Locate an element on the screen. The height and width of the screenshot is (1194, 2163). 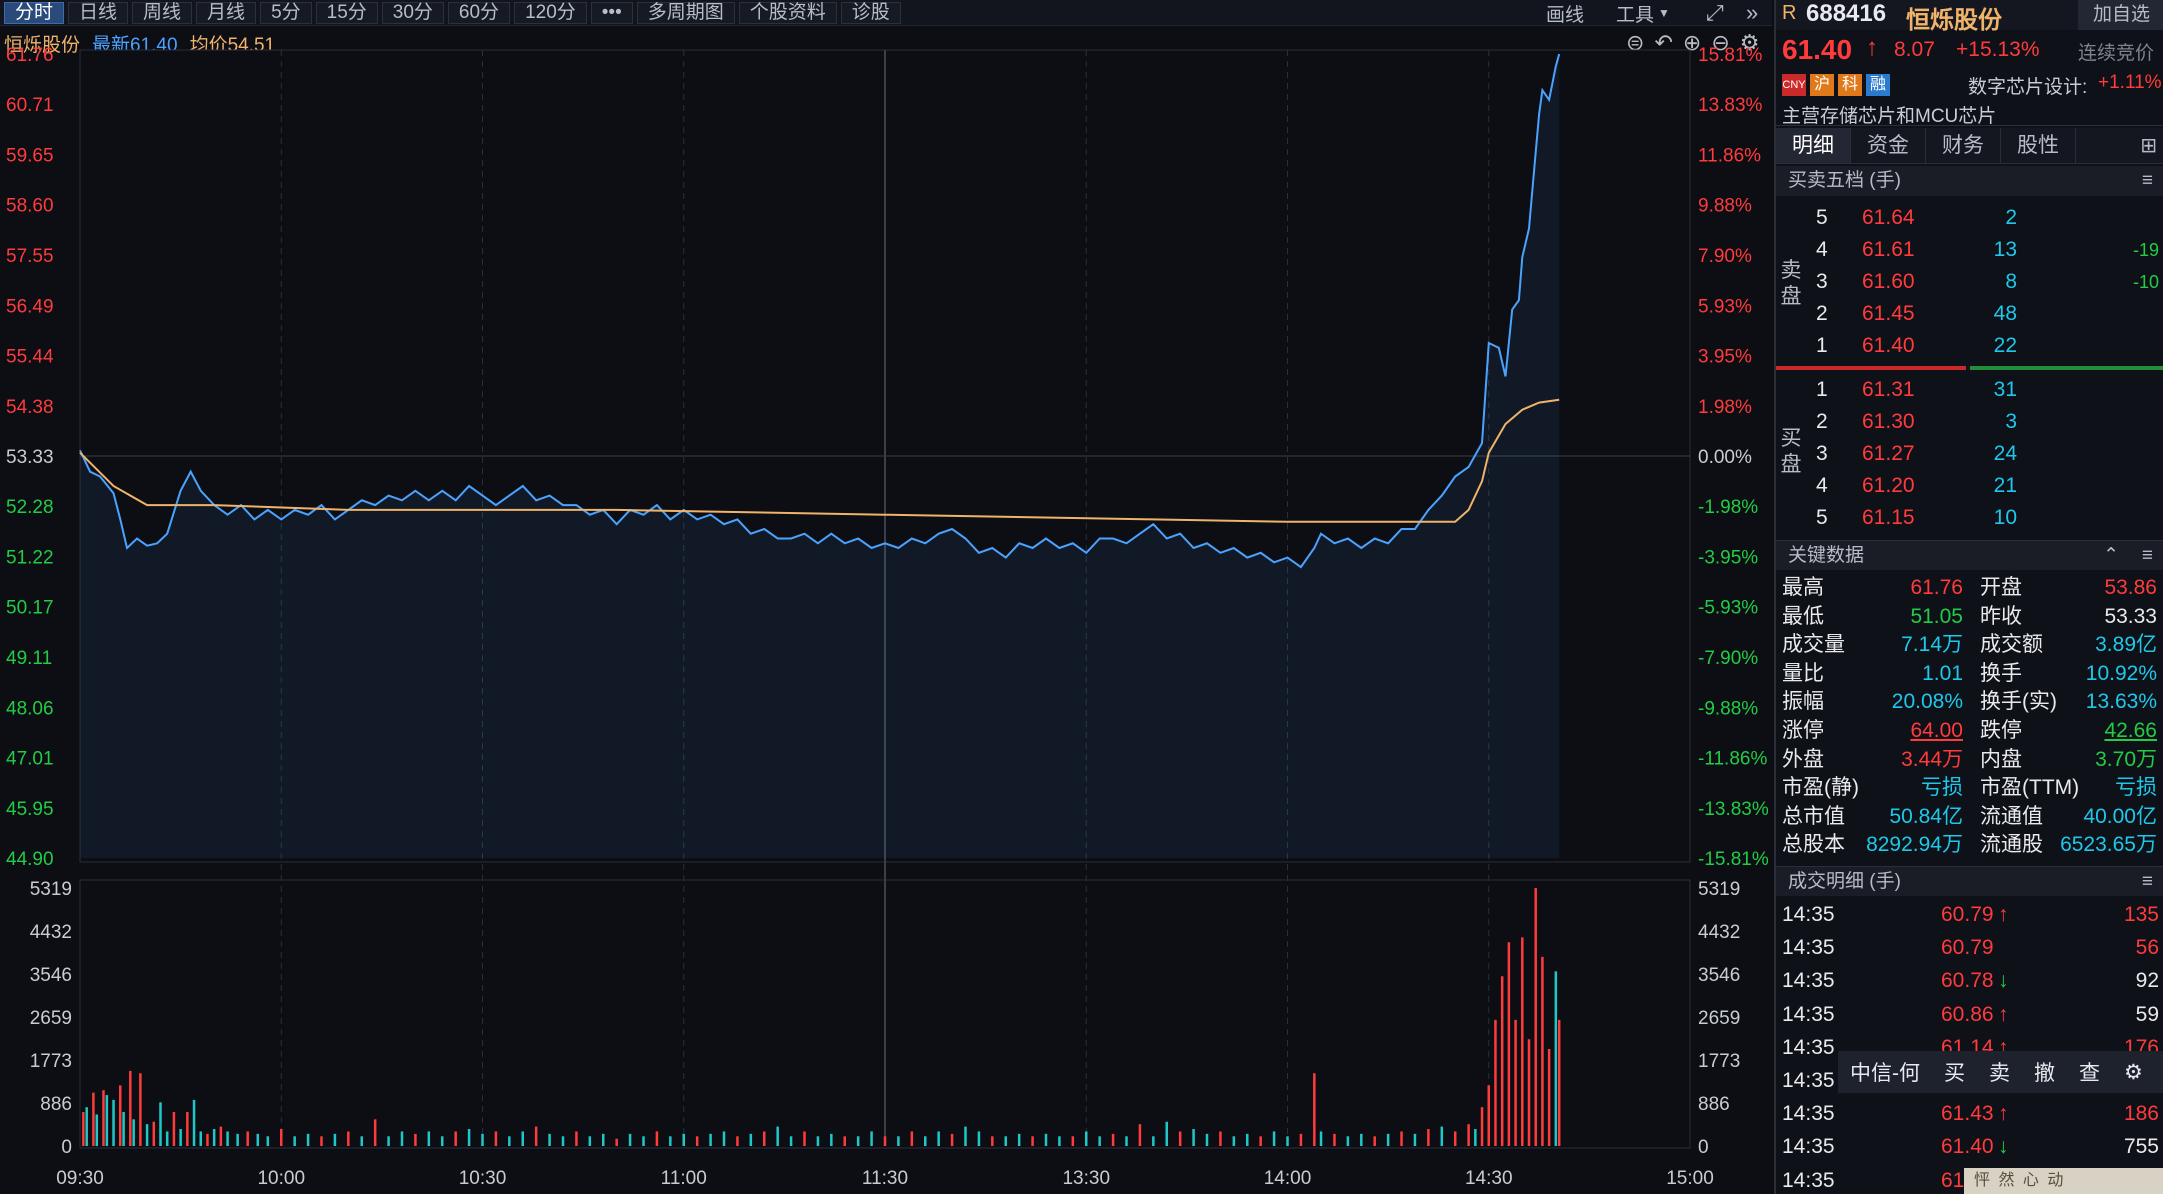
reset-icon: ⊜ is located at coordinates (1635, 42).